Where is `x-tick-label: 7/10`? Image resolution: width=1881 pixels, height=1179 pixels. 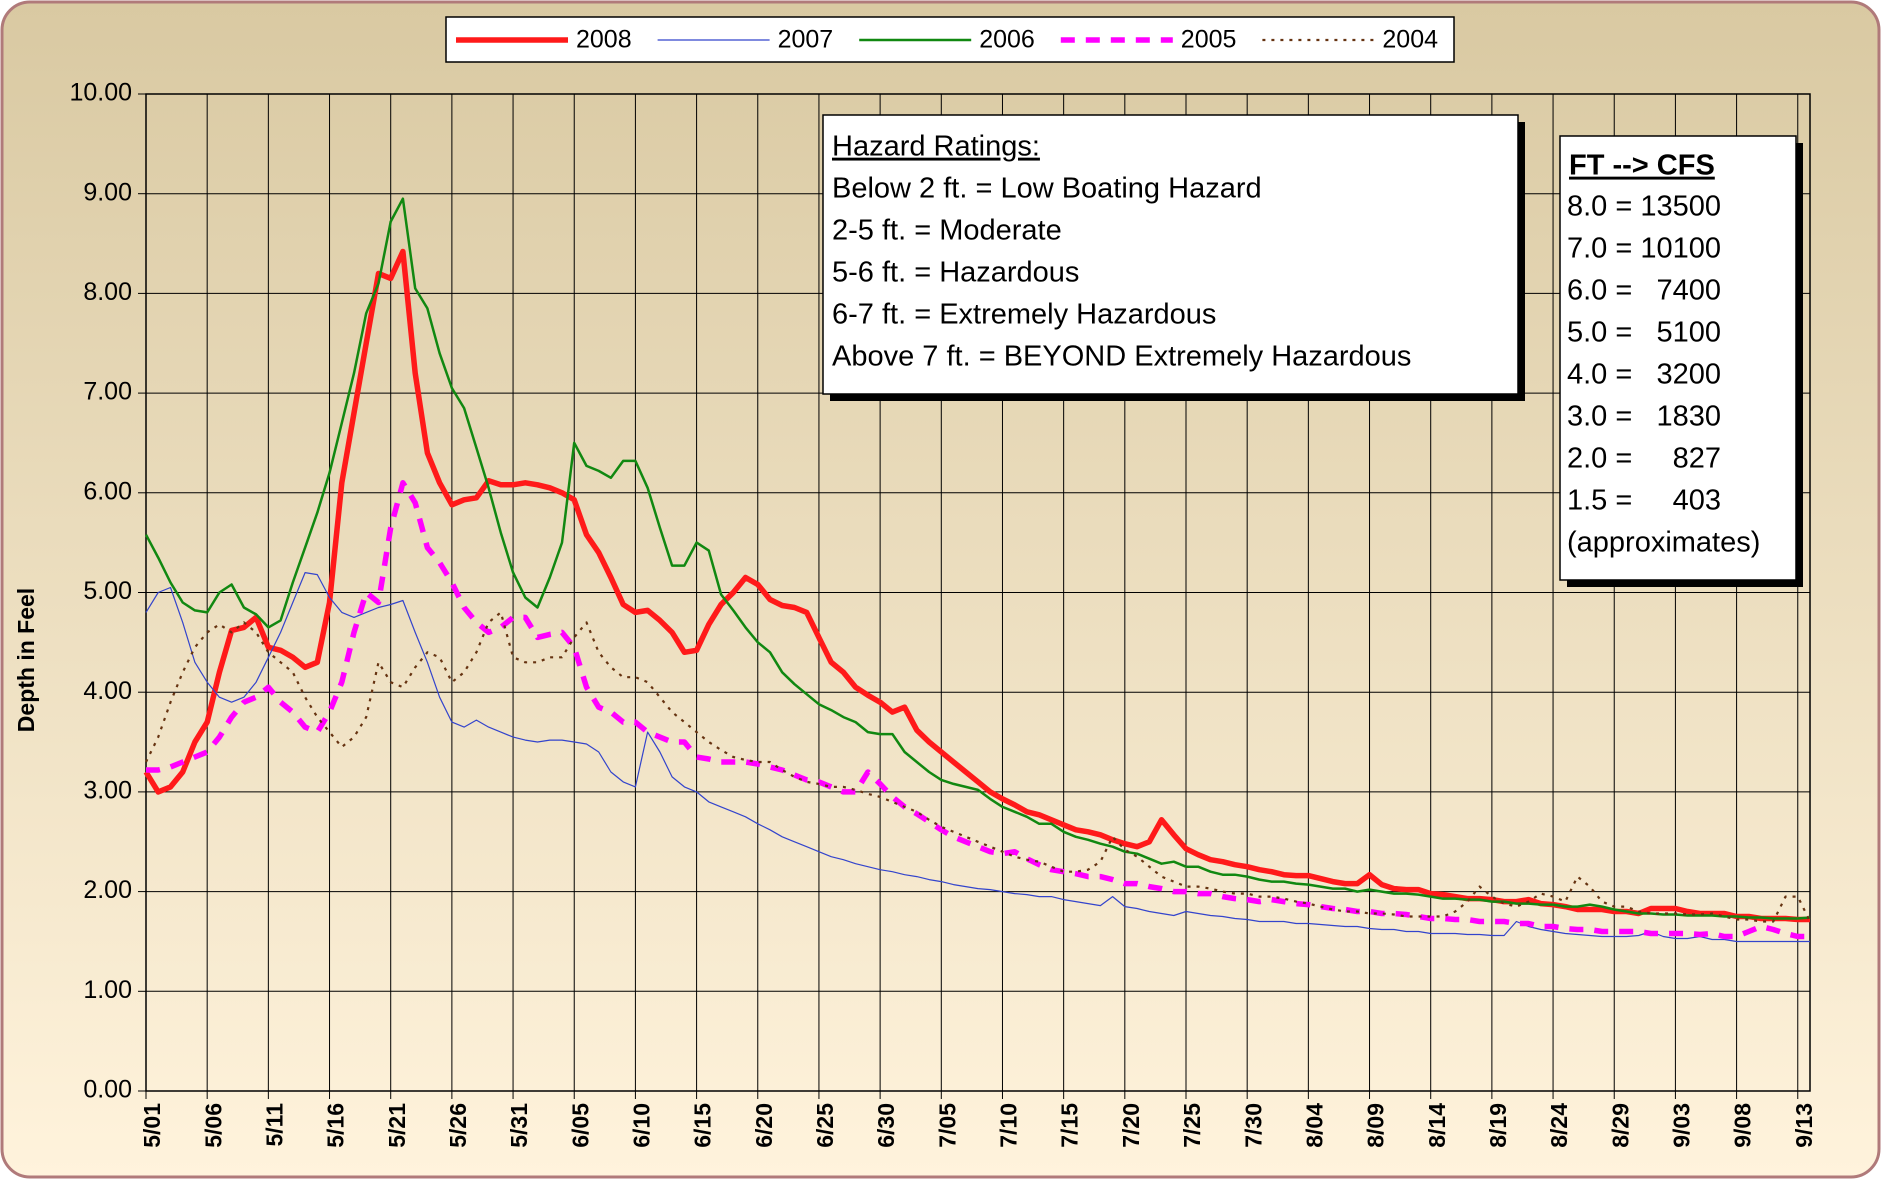 x-tick-label: 7/10 is located at coordinates (1009, 1125).